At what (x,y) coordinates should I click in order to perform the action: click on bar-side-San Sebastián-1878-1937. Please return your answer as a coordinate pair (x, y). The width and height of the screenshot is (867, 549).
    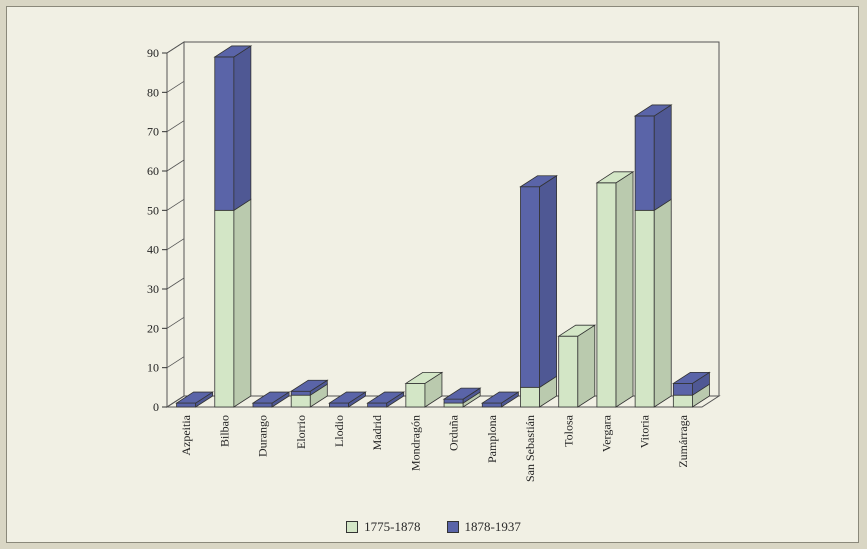
    Looking at the image, I should click on (548, 281).